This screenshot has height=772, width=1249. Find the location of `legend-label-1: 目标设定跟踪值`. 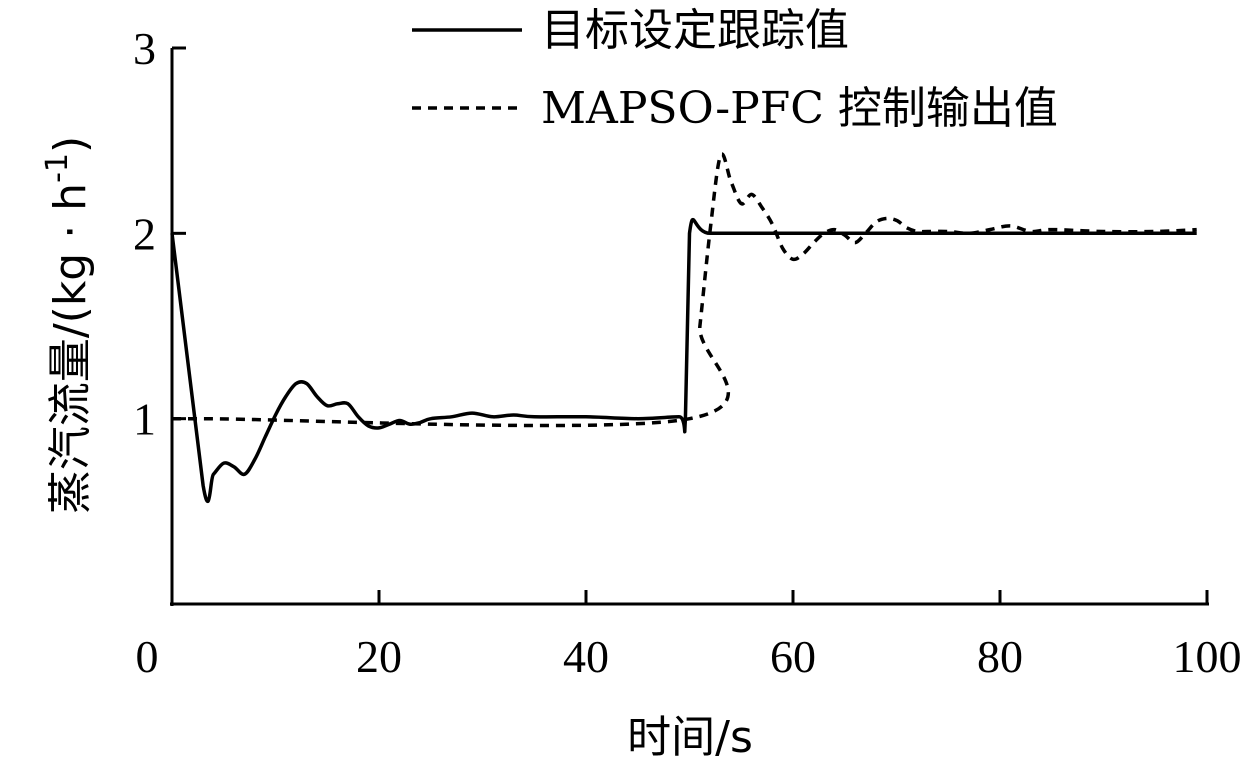

legend-label-1: 目标设定跟踪值 is located at coordinates (695, 30).